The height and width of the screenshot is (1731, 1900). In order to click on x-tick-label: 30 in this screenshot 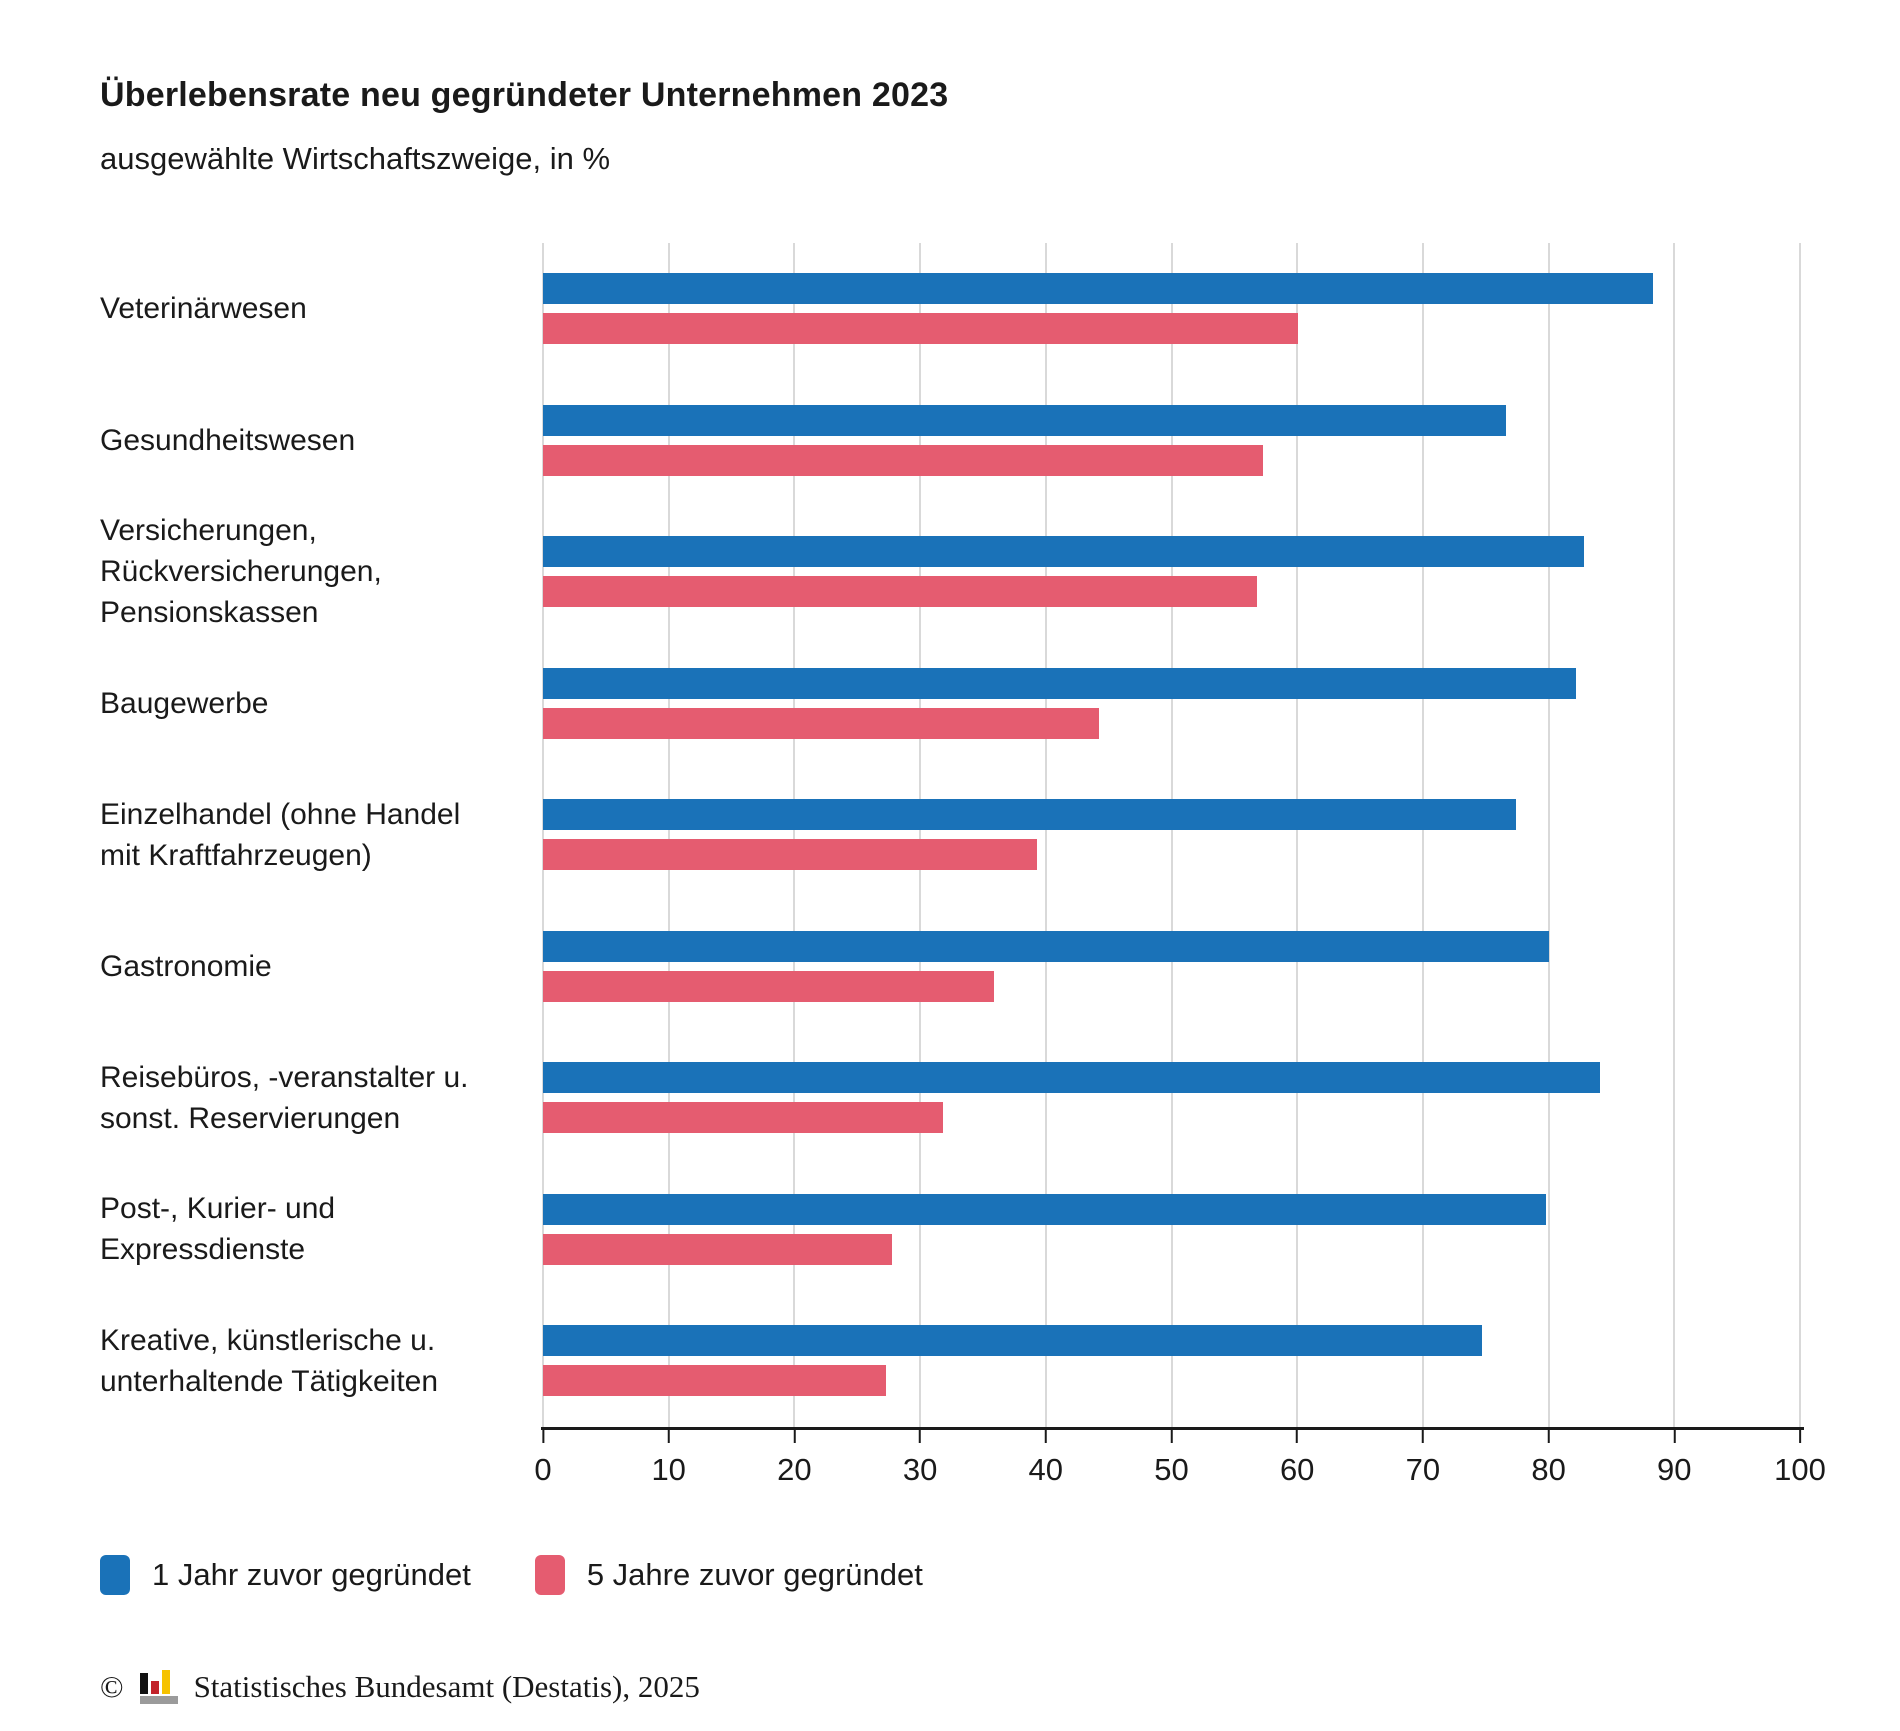, I will do `click(920, 1469)`.